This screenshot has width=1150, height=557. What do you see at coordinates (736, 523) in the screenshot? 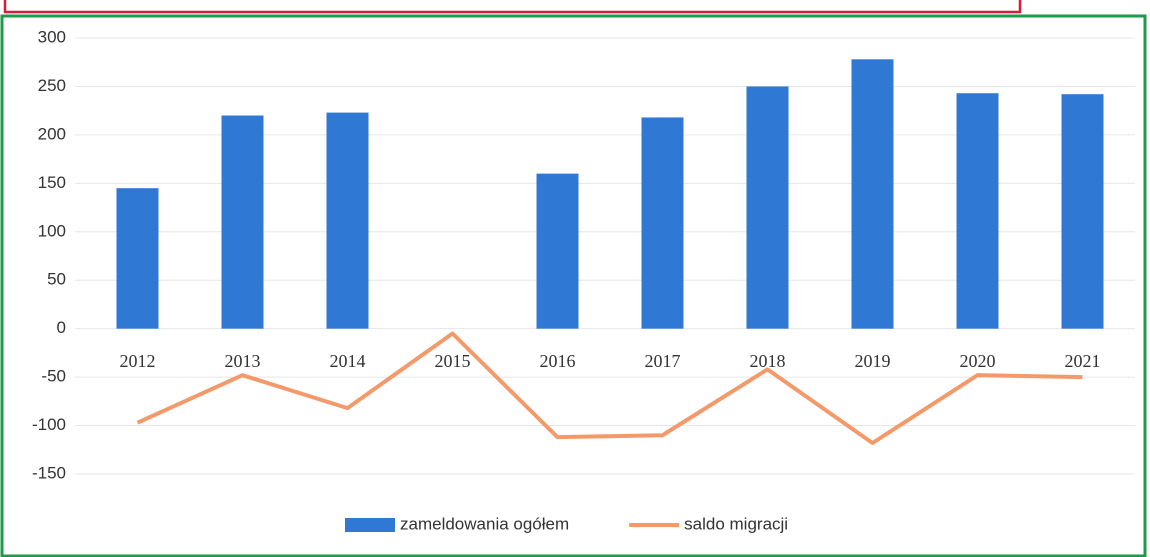
I see `legend-label: saldo migracji` at bounding box center [736, 523].